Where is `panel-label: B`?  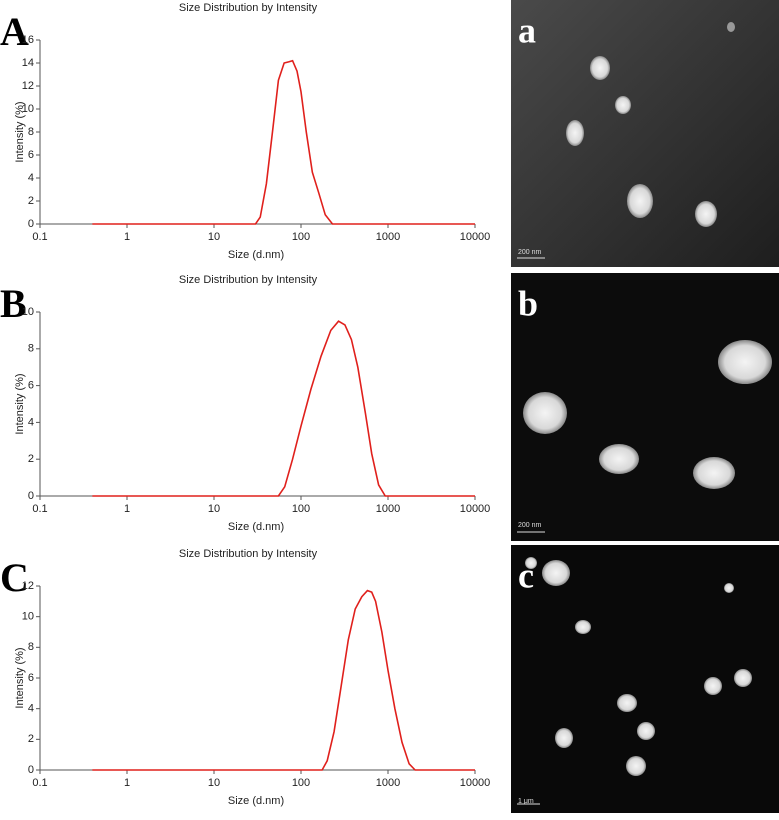 panel-label: B is located at coordinates (13, 303).